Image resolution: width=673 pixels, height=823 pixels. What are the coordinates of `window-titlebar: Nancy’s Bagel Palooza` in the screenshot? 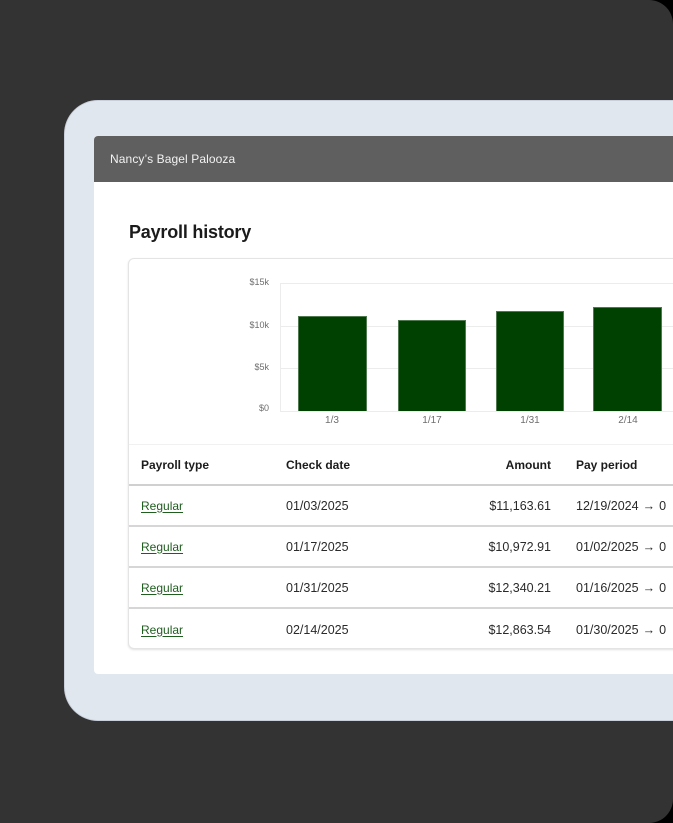 It's located at (383, 159).